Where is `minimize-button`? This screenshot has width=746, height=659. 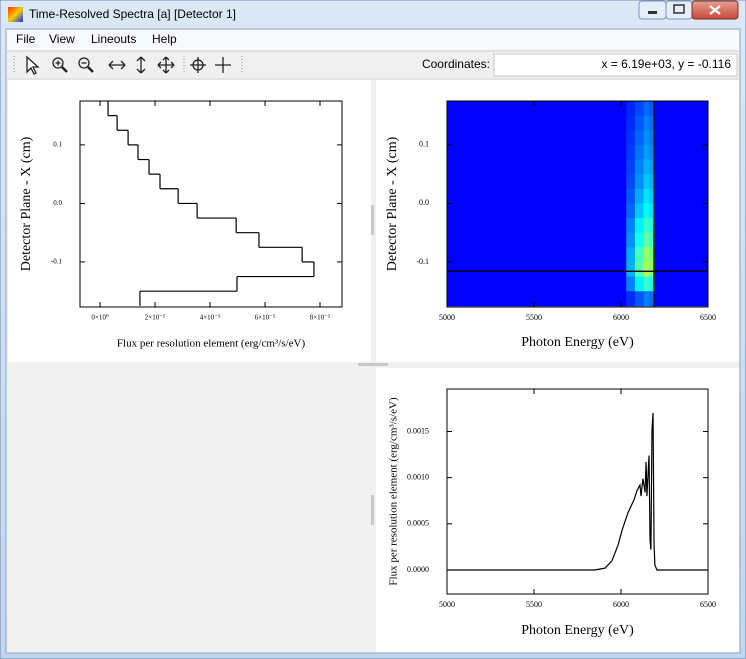 minimize-button is located at coordinates (652, 10).